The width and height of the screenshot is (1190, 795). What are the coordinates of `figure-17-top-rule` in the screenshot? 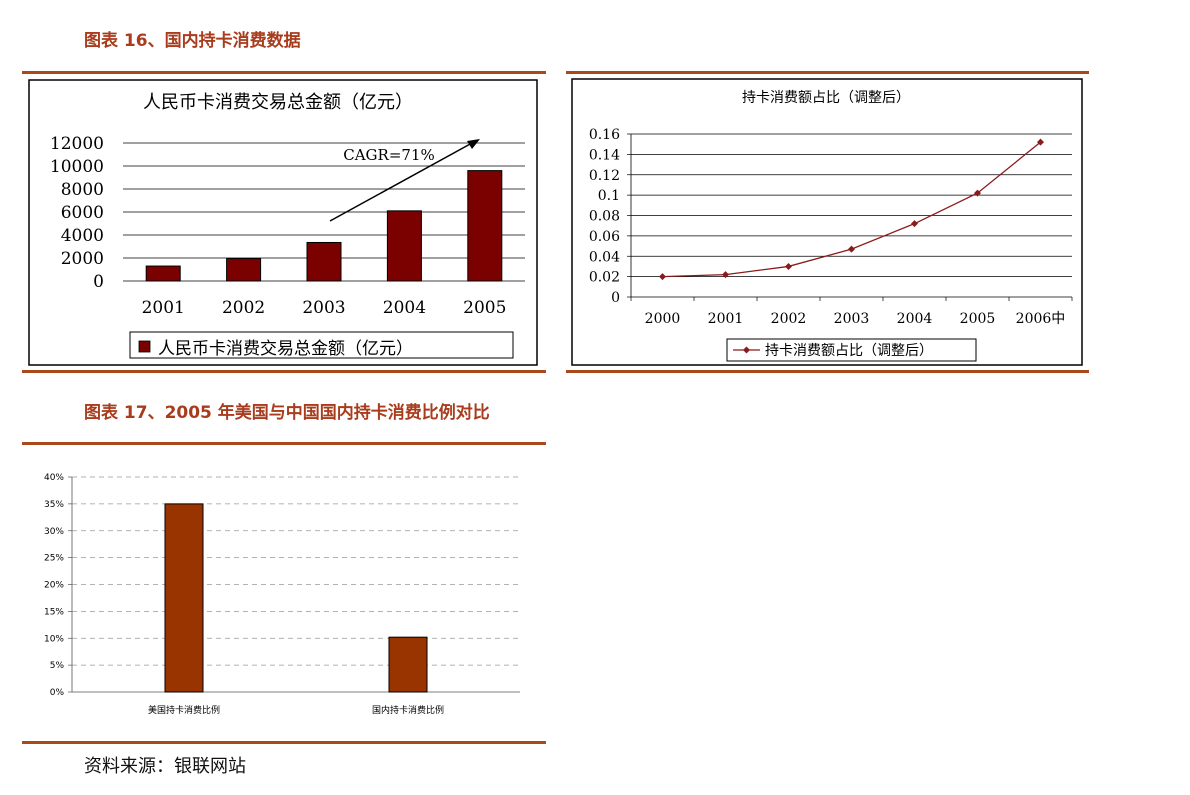 It's located at (284, 443).